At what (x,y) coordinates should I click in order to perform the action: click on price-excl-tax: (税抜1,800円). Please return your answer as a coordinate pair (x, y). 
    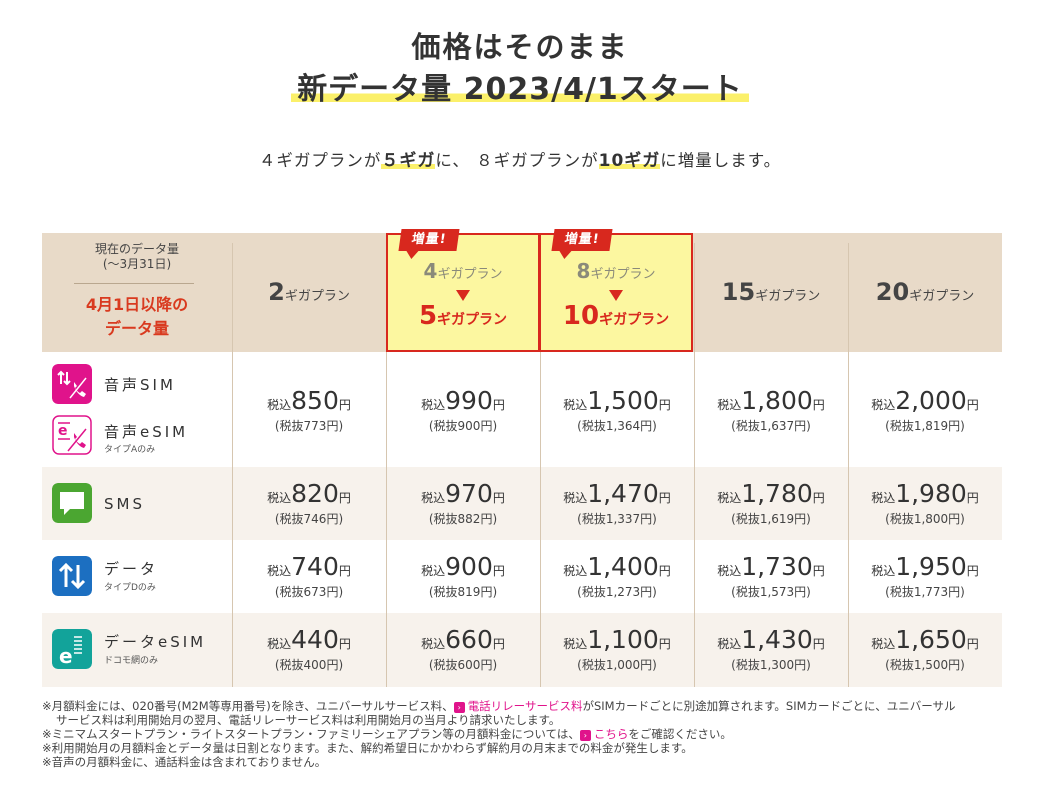
    Looking at the image, I should click on (925, 519).